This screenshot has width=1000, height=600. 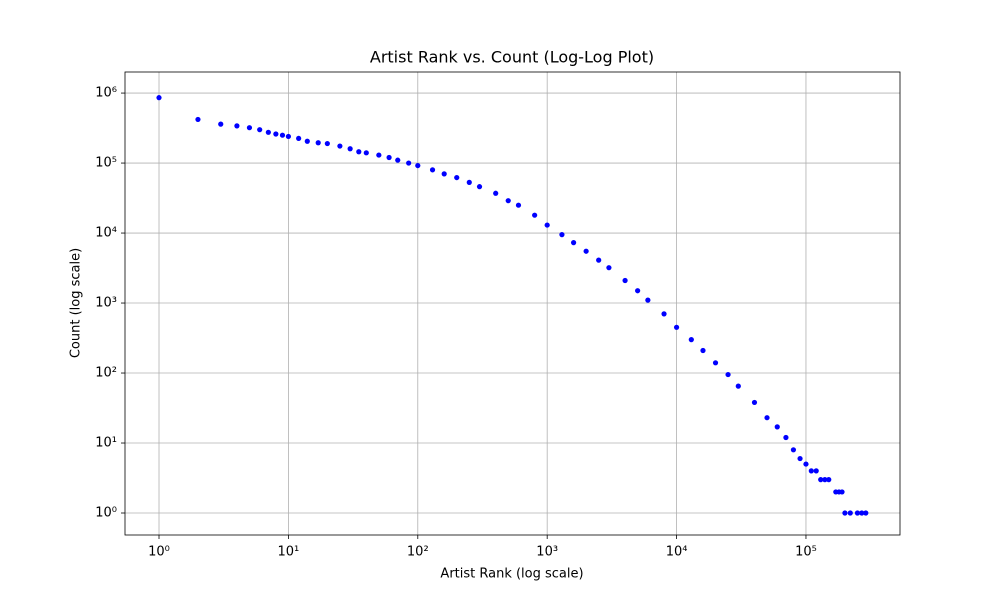 What do you see at coordinates (106, 303) in the screenshot?
I see `y-tick-label: 10³` at bounding box center [106, 303].